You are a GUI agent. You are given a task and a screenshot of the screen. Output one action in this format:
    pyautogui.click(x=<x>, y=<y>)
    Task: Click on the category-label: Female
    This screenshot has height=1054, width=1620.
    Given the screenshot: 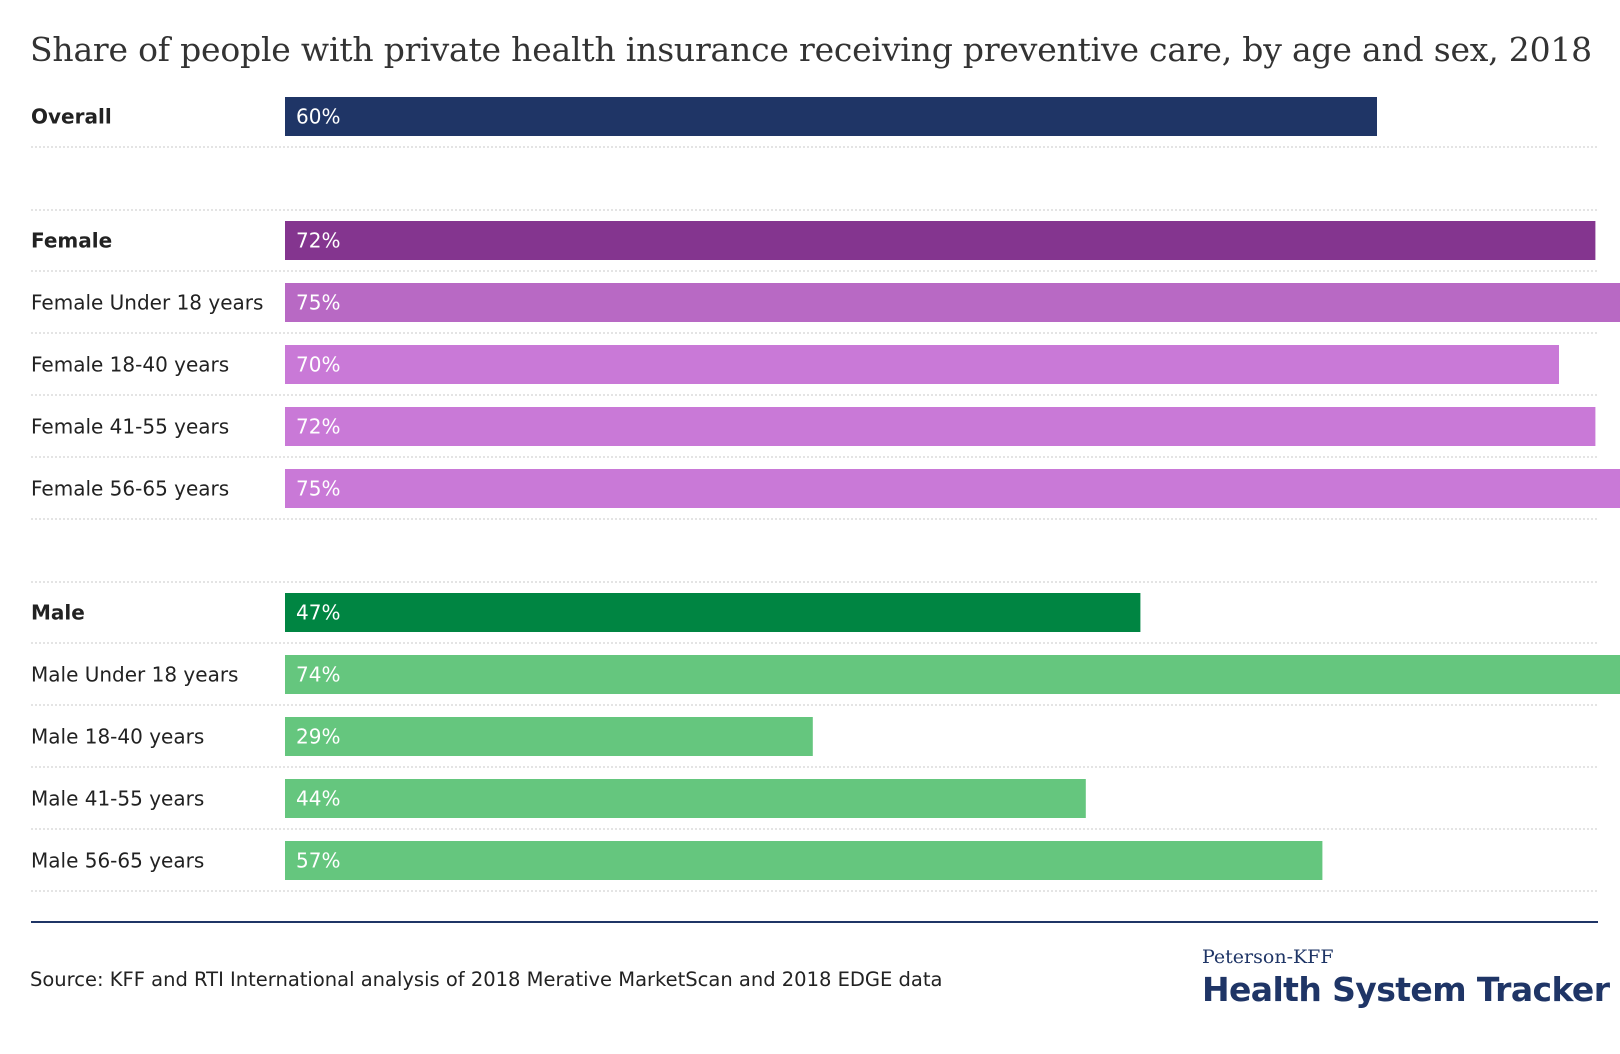 What is the action you would take?
    pyautogui.click(x=71, y=241)
    